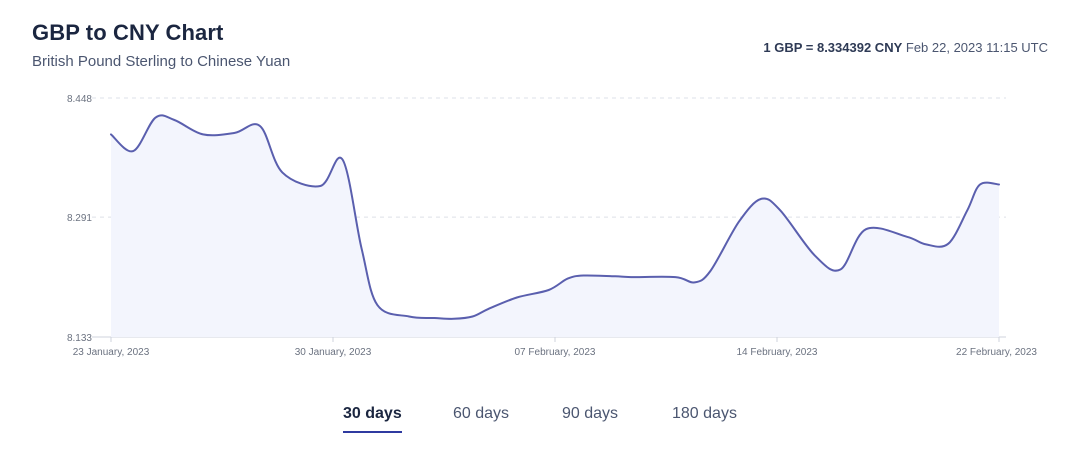 The height and width of the screenshot is (452, 1080). What do you see at coordinates (333, 352) in the screenshot?
I see `x-tick-label: 30 January, 2023` at bounding box center [333, 352].